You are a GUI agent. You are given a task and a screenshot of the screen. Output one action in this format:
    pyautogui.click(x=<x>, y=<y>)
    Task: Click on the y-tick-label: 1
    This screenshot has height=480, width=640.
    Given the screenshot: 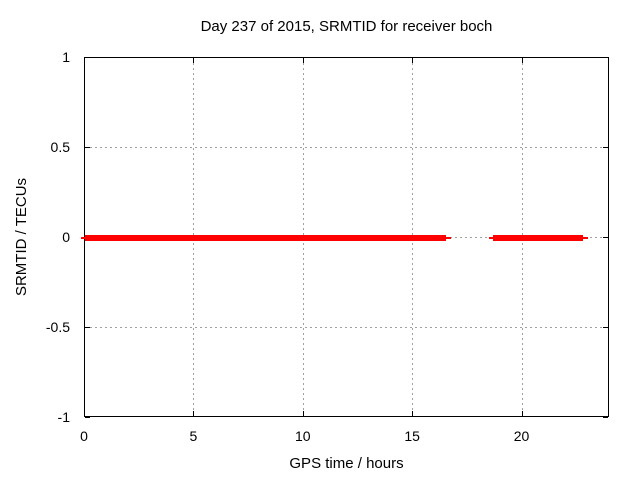 What is the action you would take?
    pyautogui.click(x=66, y=57)
    